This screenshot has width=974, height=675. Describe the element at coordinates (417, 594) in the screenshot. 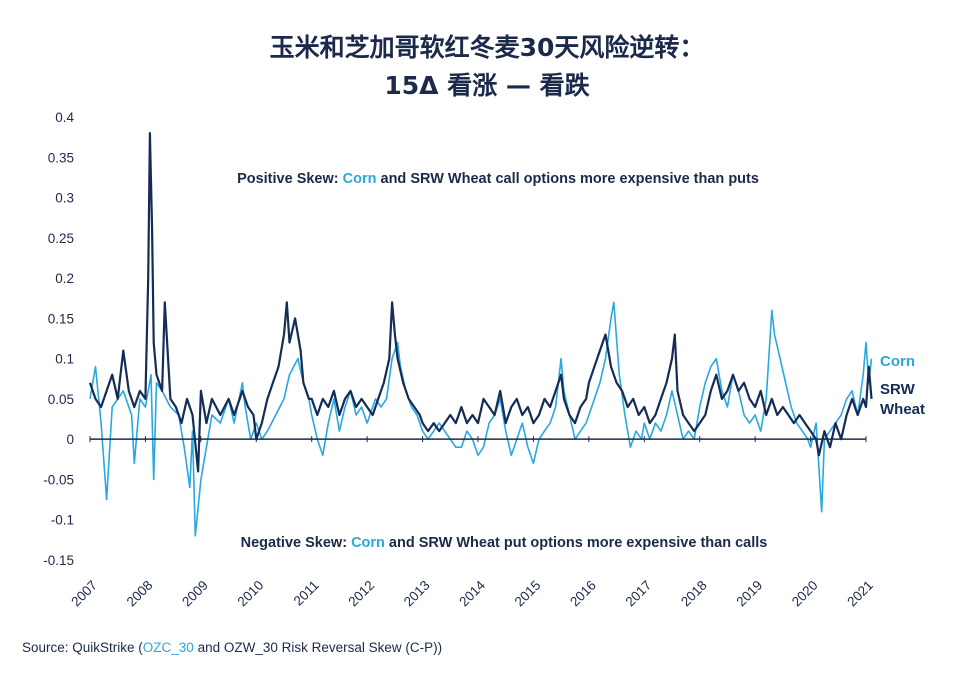

I see `x-tick-label: 2013` at that location.